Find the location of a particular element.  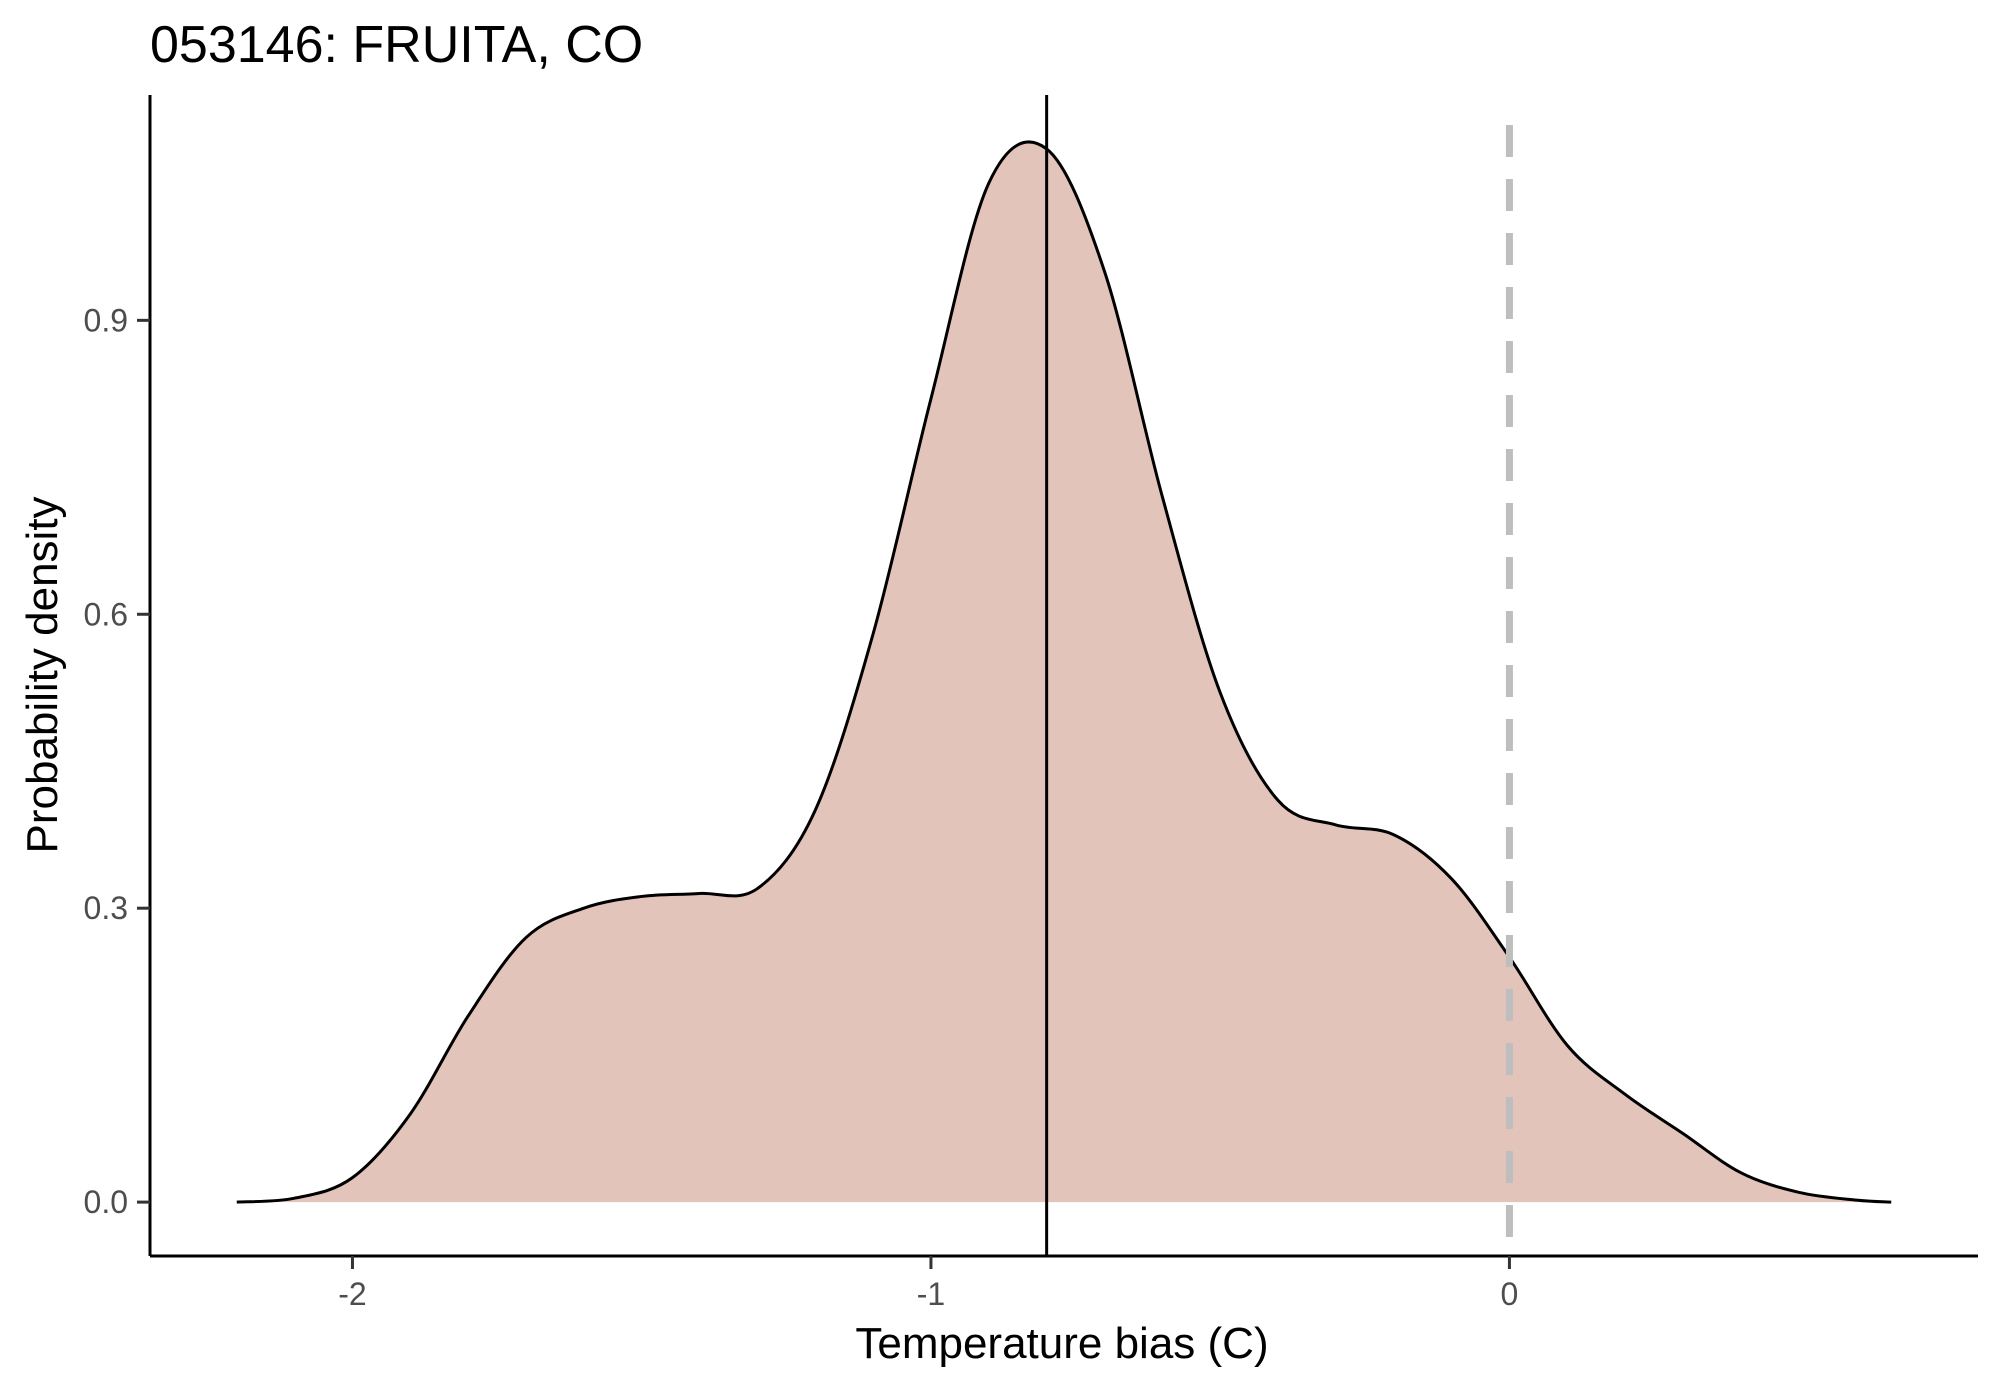

x-axis-ticks: -2 -1 0 is located at coordinates (928, 1284).